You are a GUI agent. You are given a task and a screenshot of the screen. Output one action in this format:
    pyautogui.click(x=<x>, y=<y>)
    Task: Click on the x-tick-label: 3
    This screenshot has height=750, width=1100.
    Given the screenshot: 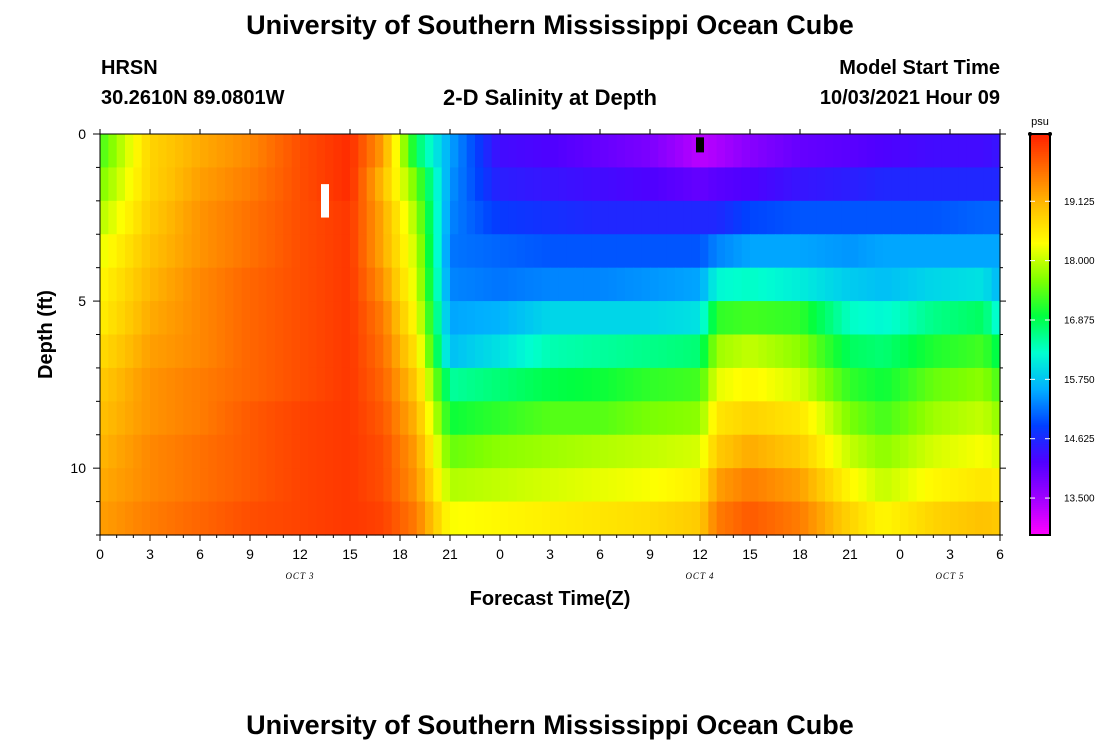 What is the action you would take?
    pyautogui.click(x=950, y=554)
    